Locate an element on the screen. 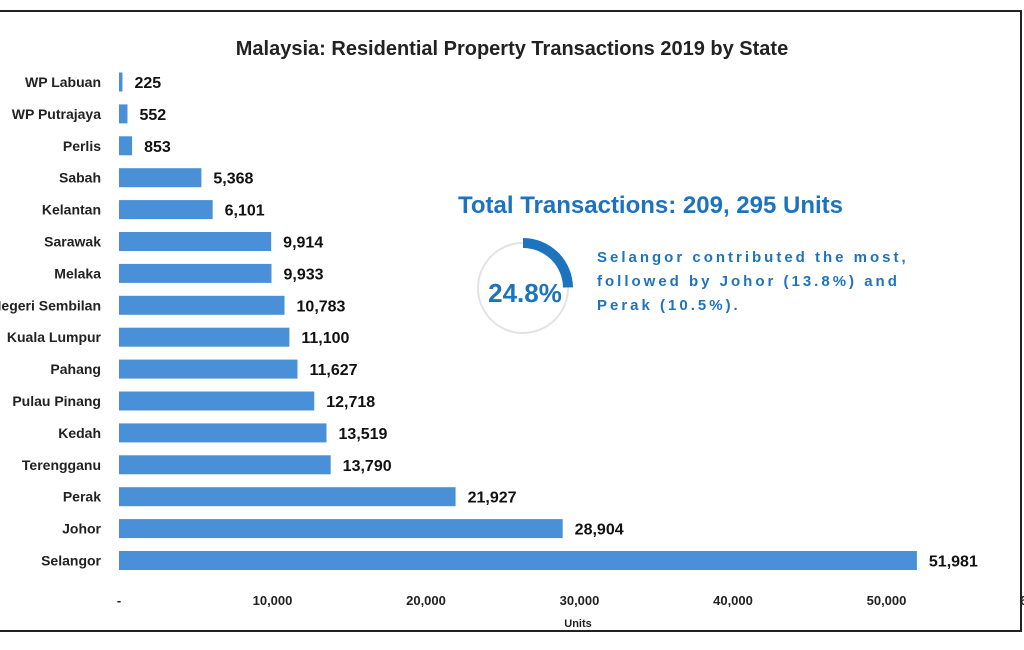  value-label: 11,100 is located at coordinates (325, 338).